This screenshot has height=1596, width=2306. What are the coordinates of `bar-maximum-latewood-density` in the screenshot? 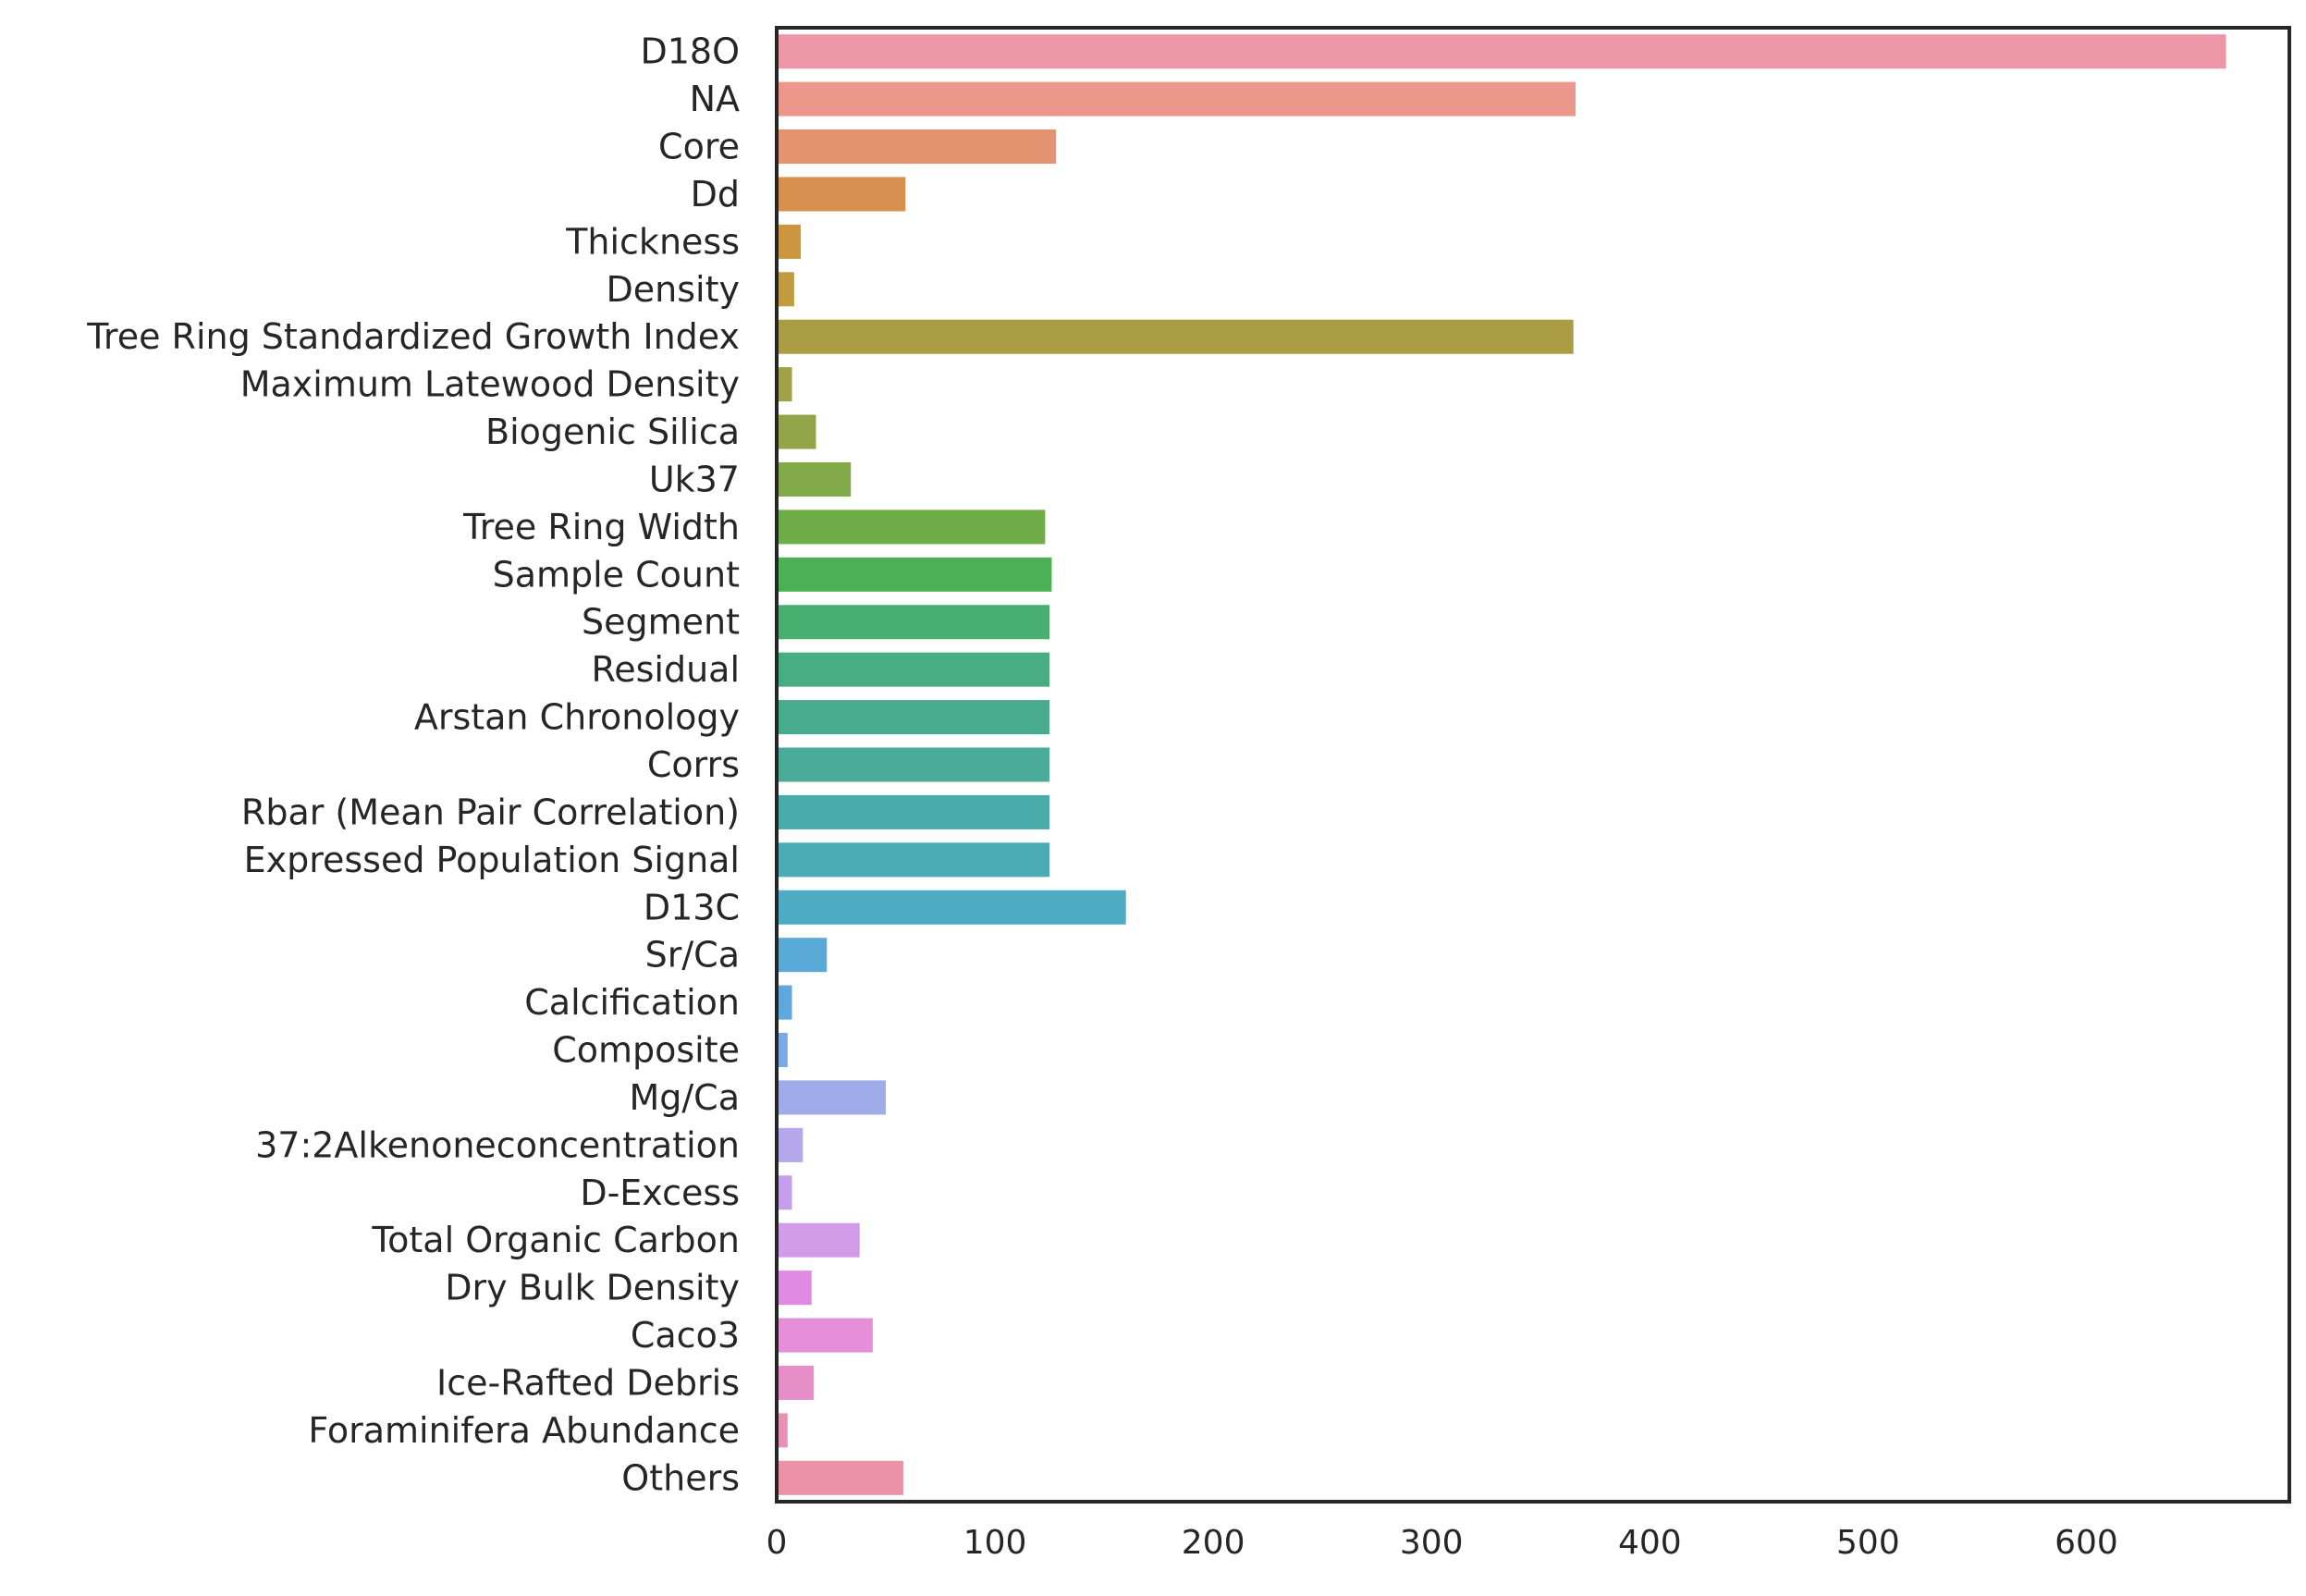 It's located at (784, 384).